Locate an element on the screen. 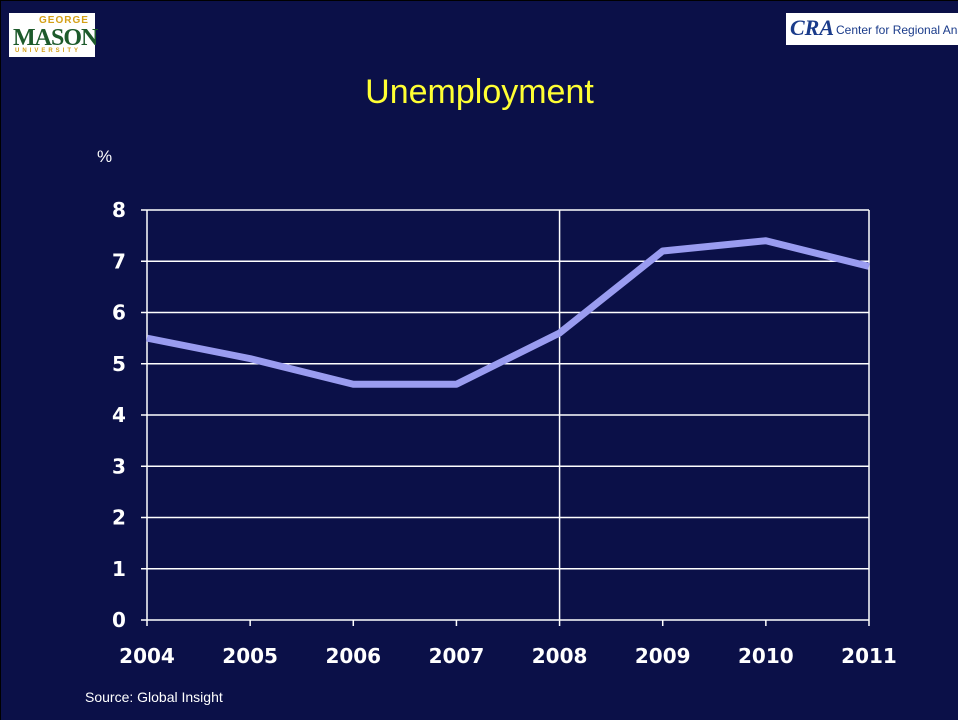 This screenshot has height=721, width=959. x-tick-label: 2004 is located at coordinates (147, 656).